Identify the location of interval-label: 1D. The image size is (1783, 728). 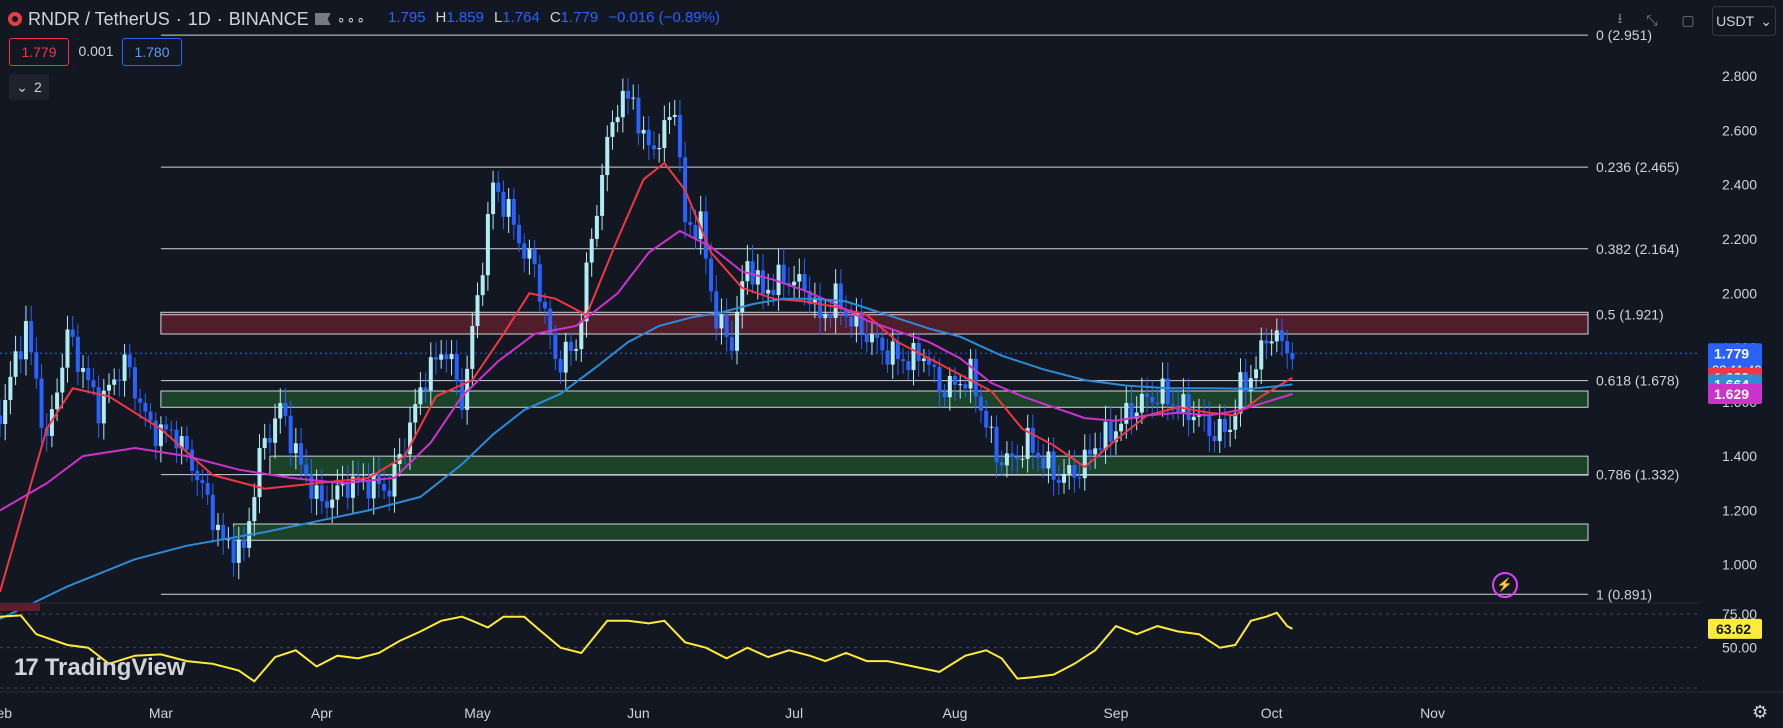
(199, 18).